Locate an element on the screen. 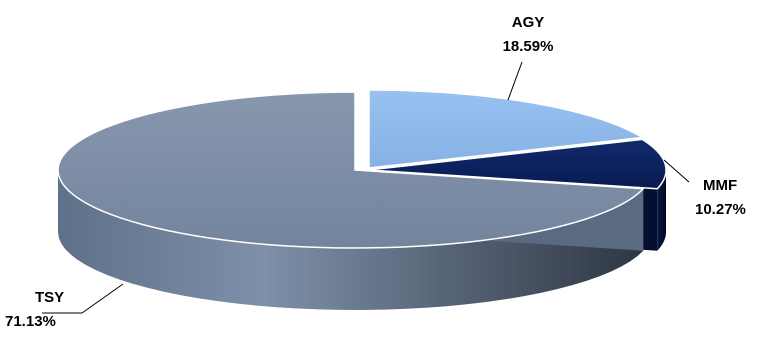 This screenshot has height=356, width=767. pie-slice-agy-top is located at coordinates (505, 129).